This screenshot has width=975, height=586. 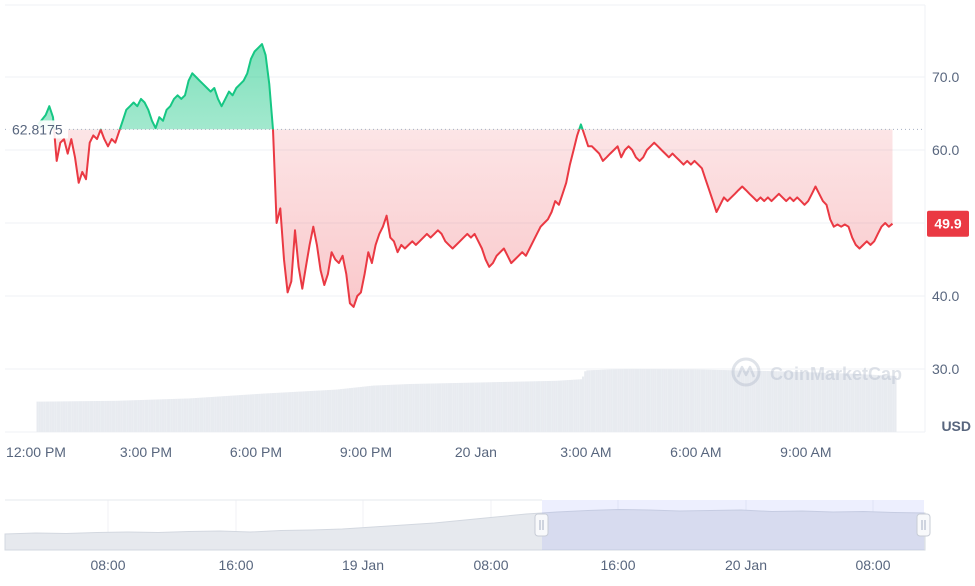 I want to click on watermark: CoinMarketCap, so click(x=816, y=372).